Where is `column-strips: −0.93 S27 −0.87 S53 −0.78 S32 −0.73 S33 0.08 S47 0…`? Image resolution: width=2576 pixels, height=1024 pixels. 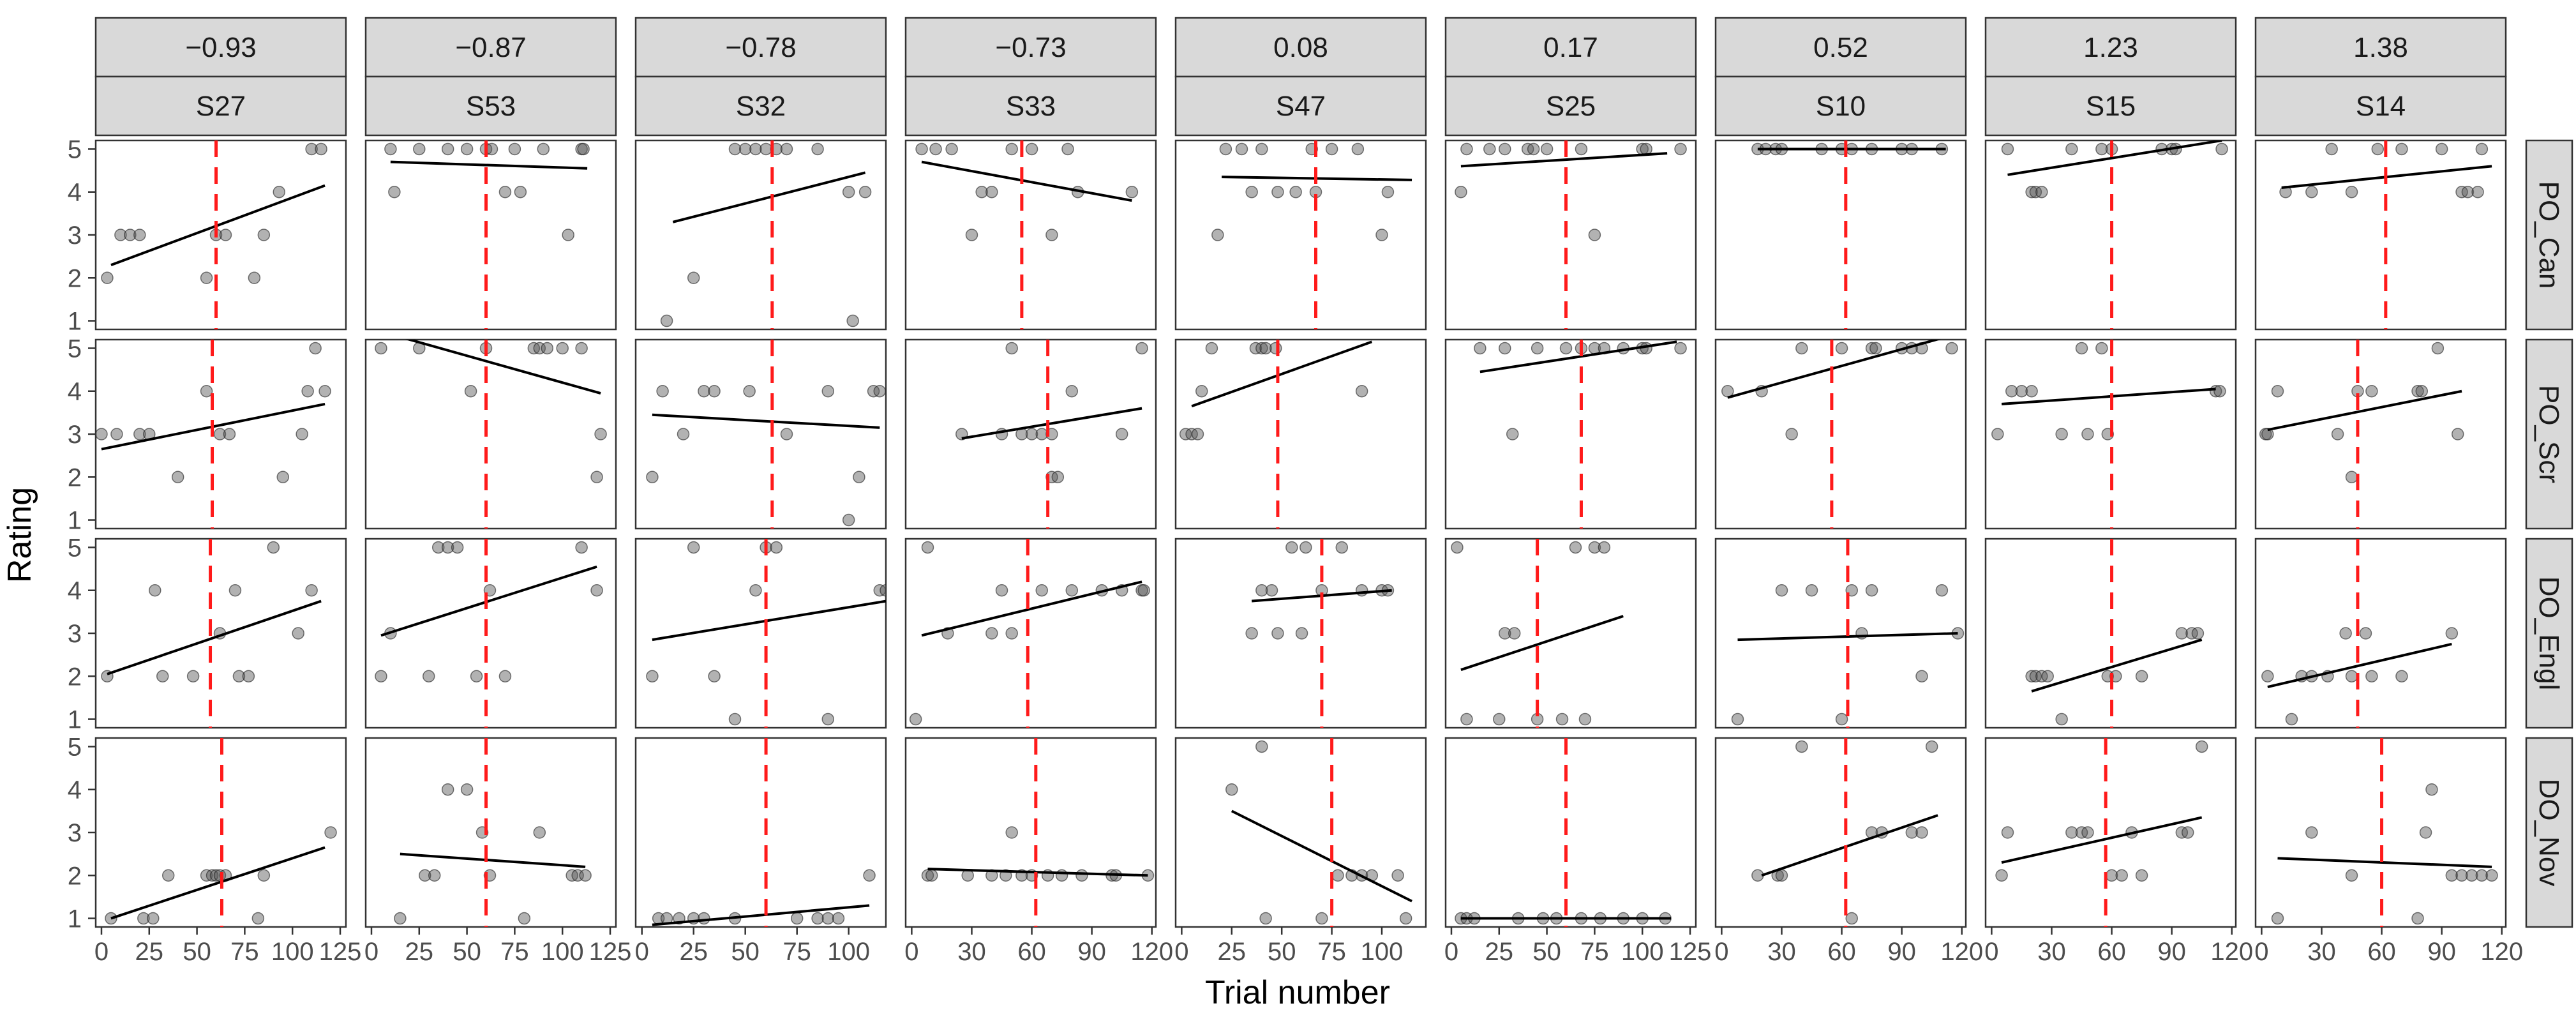
column-strips: −0.93 S27 −0.87 S53 −0.78 S32 −0.73 S33 0.08 S47 0… is located at coordinates (1300, 77).